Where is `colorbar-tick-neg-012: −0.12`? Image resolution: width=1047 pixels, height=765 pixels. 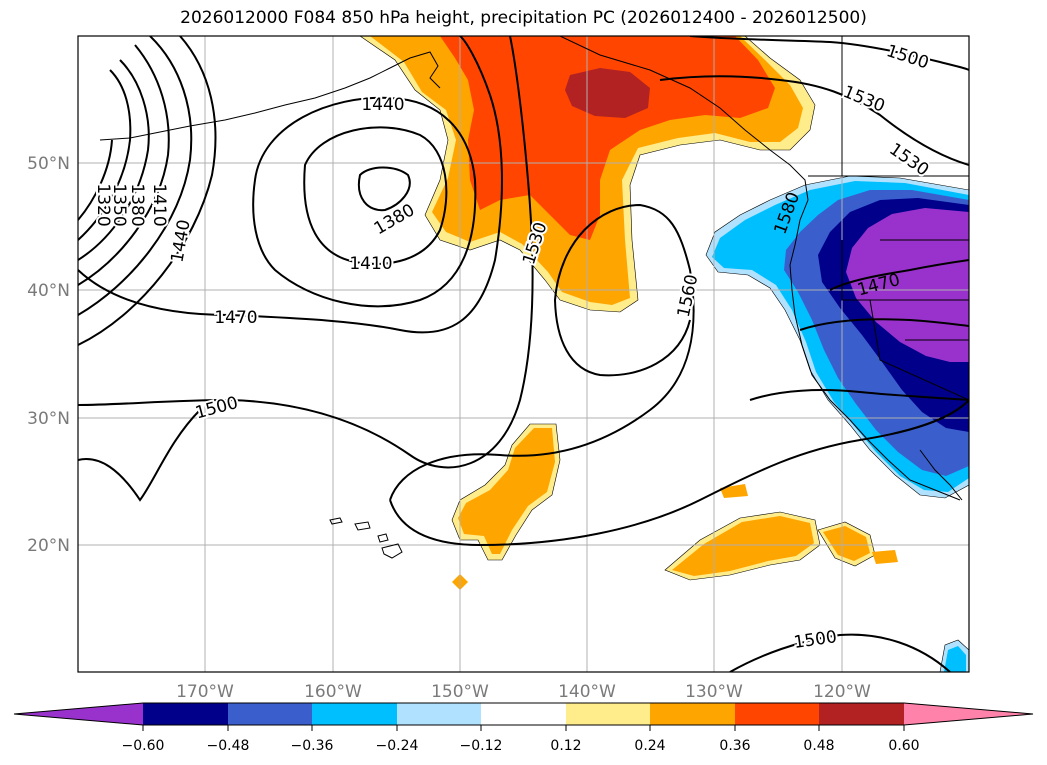 colorbar-tick-neg-012: −0.12 is located at coordinates (481, 746).